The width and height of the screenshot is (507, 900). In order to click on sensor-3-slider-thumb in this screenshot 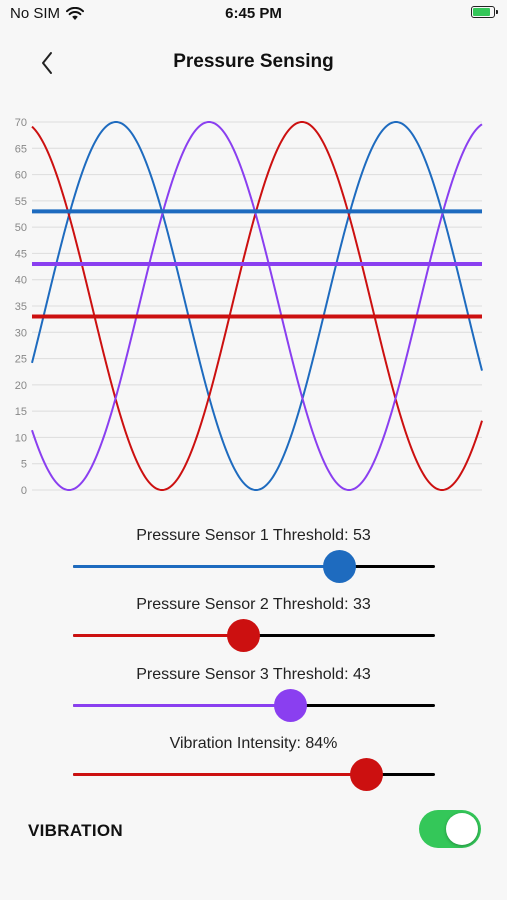, I will do `click(291, 705)`.